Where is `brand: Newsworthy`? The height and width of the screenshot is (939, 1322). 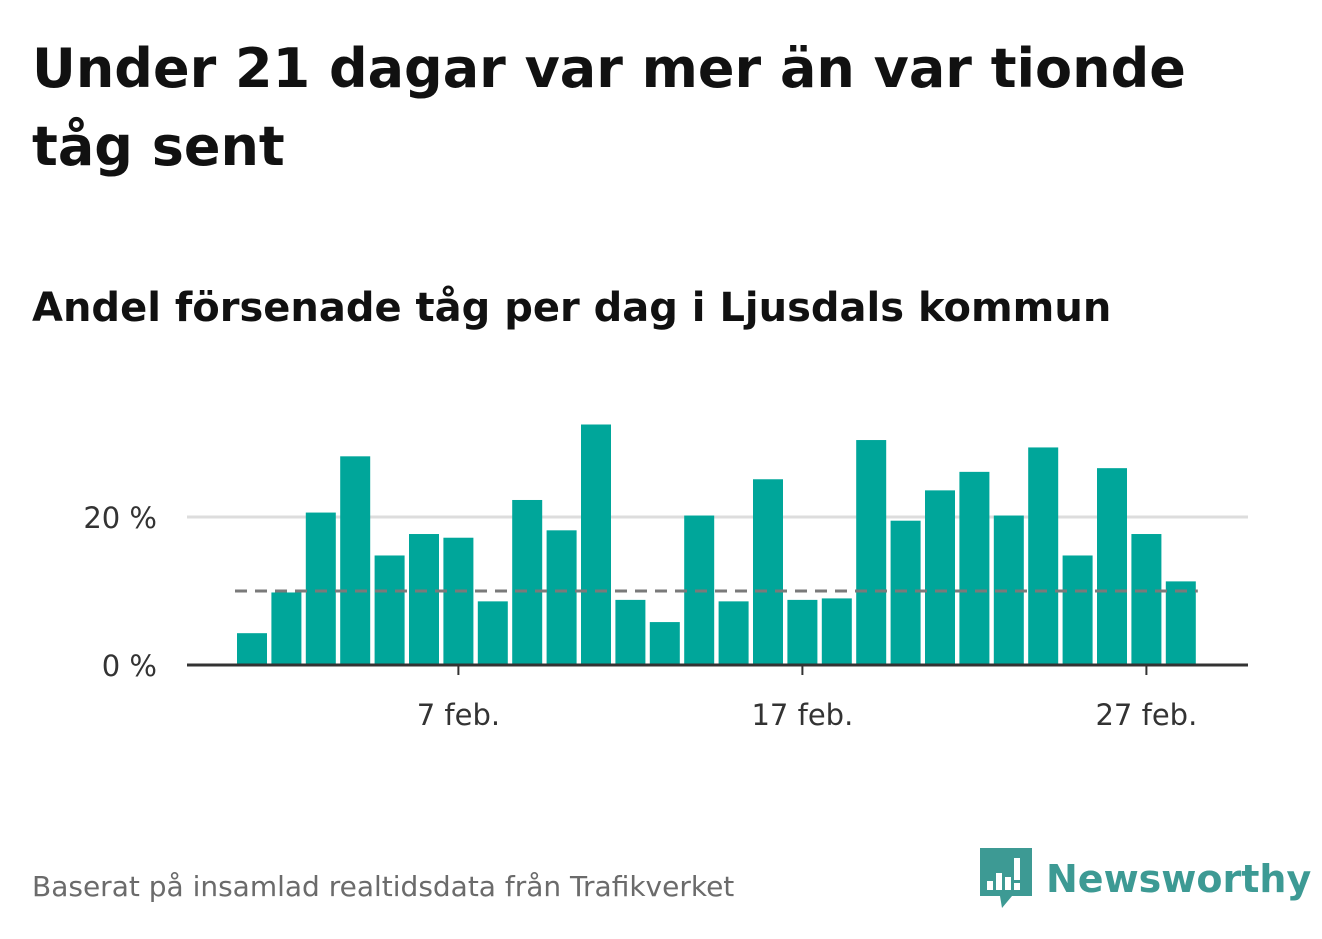 brand: Newsworthy is located at coordinates (1145, 879).